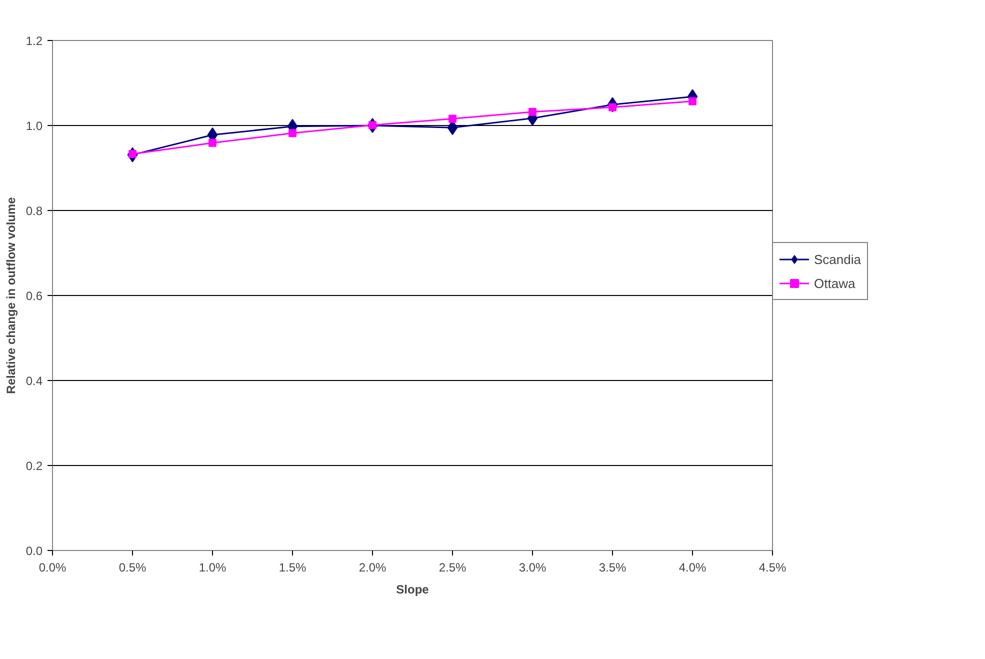 Image resolution: width=985 pixels, height=659 pixels. What do you see at coordinates (34, 551) in the screenshot?
I see `y-tick-label: 0.0` at bounding box center [34, 551].